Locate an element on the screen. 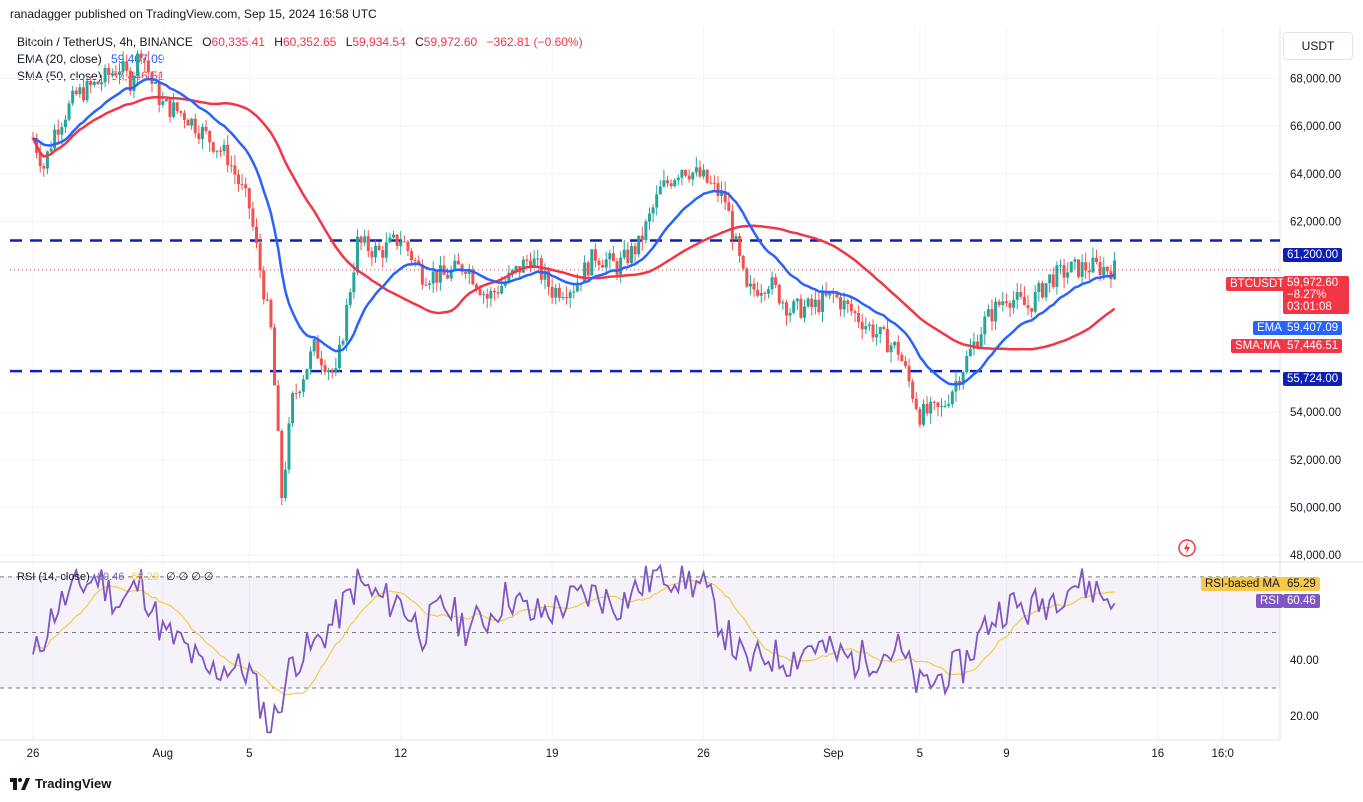 This screenshot has height=802, width=1363. tradingview-brand: TradingView is located at coordinates (60, 783).